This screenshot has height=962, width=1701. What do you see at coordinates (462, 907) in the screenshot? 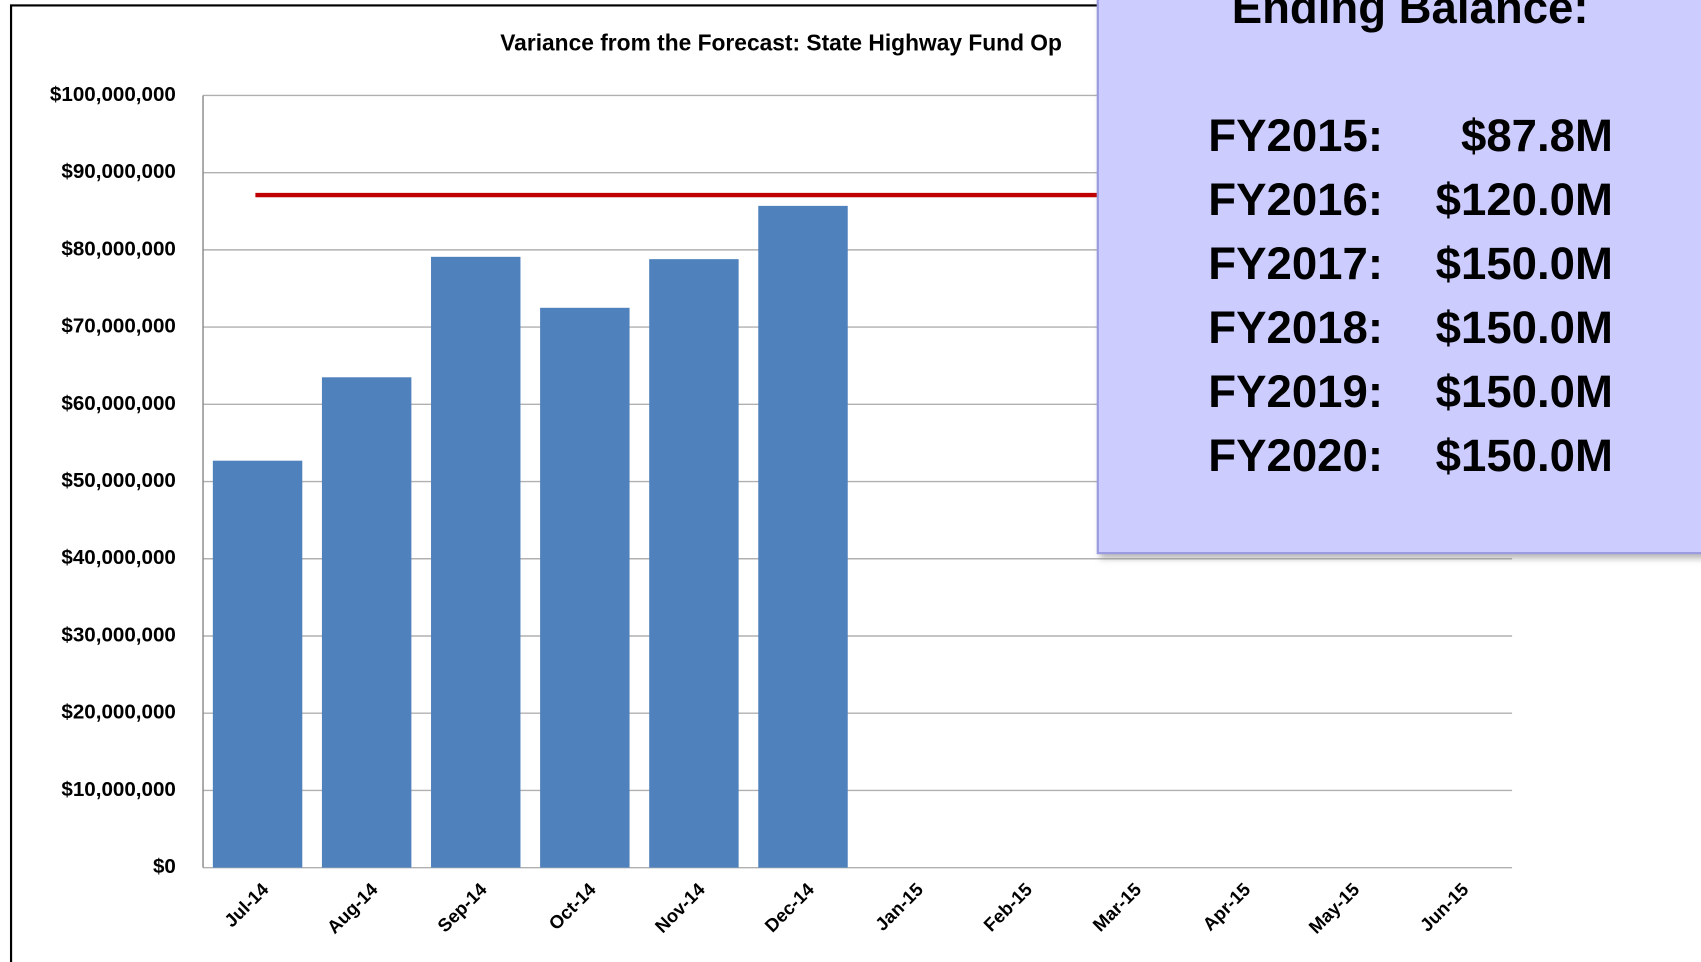
I see `x-tick-label: Sep-14` at bounding box center [462, 907].